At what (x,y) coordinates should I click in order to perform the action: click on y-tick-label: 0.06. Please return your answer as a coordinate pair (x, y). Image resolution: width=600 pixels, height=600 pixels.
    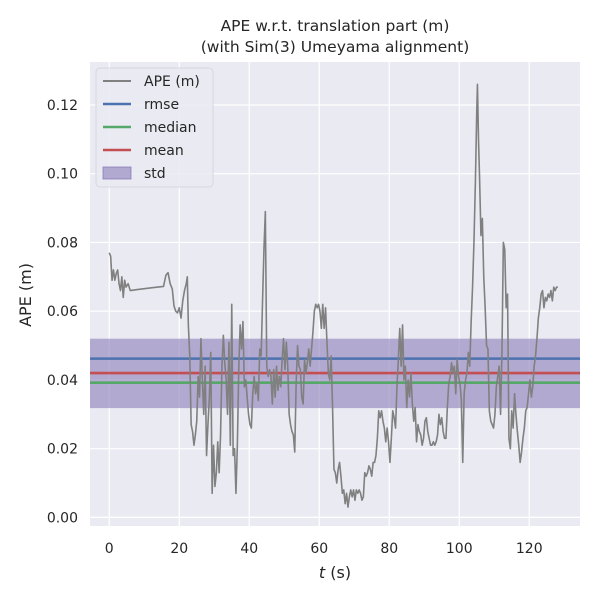
    Looking at the image, I should click on (62, 312).